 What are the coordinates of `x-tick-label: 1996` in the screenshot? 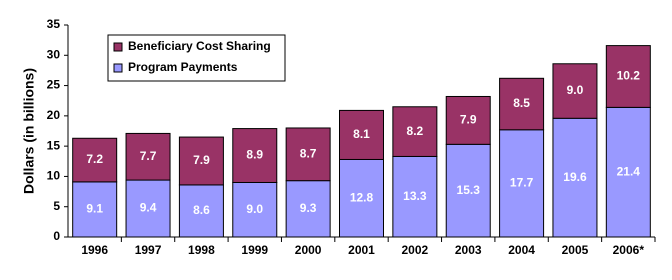 It's located at (94, 250).